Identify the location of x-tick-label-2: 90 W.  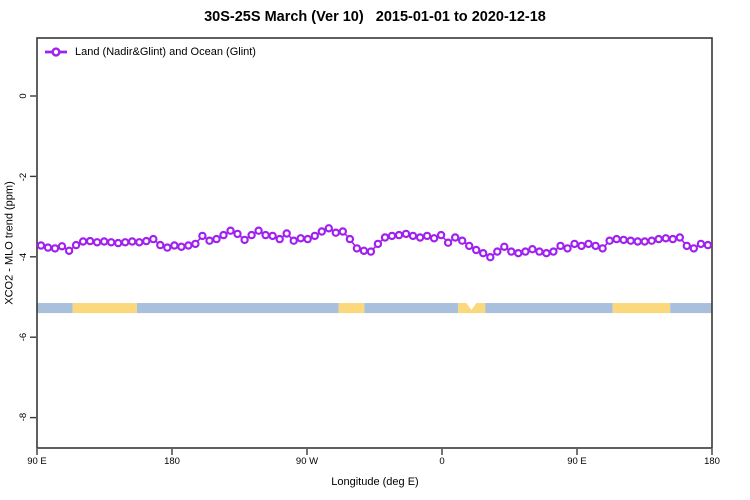
(307, 461).